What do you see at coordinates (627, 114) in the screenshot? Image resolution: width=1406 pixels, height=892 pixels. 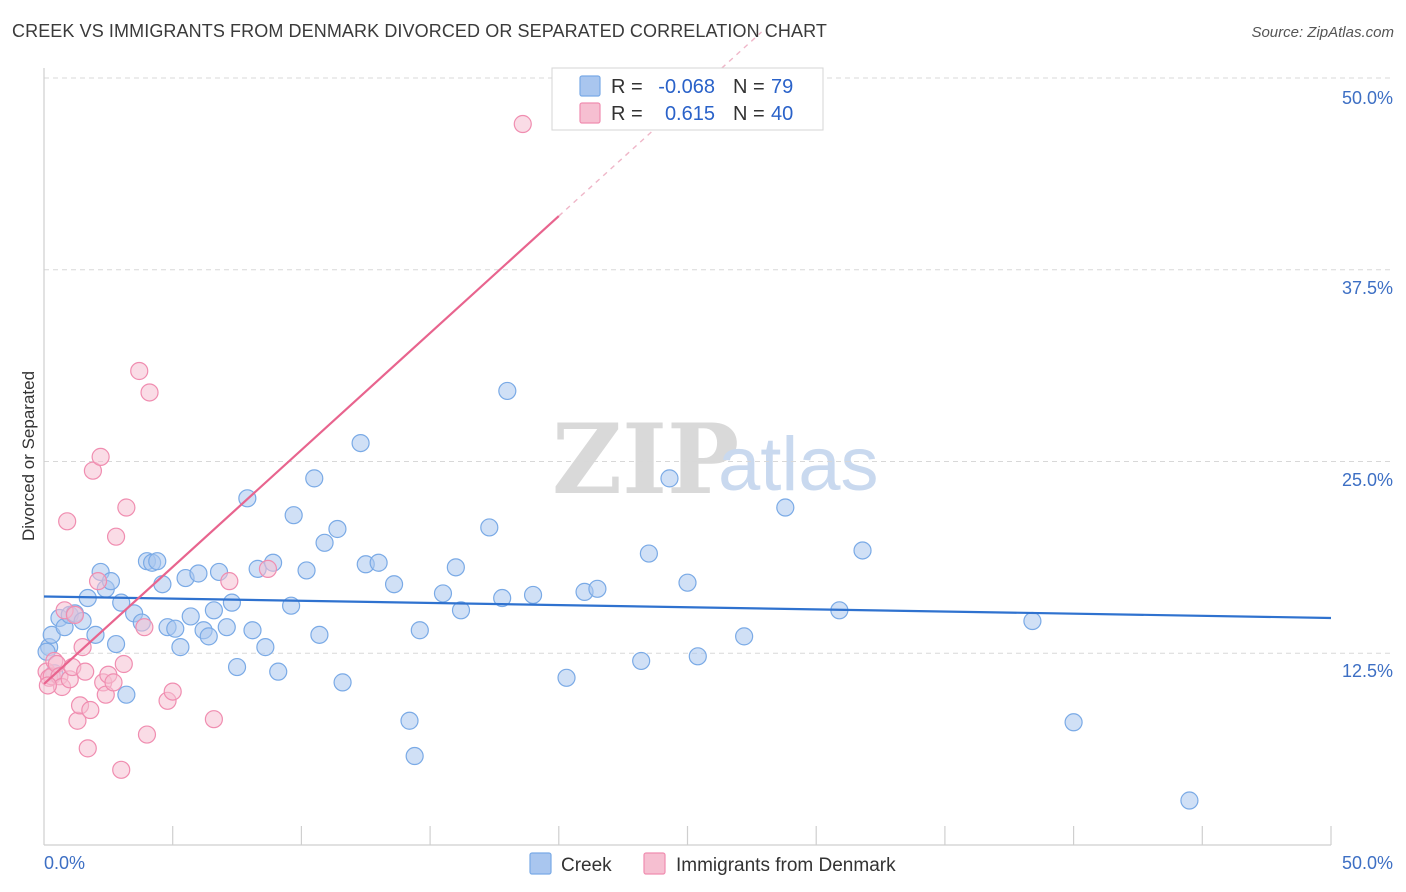 I see `legend-r-label-denmark: R =` at bounding box center [627, 114].